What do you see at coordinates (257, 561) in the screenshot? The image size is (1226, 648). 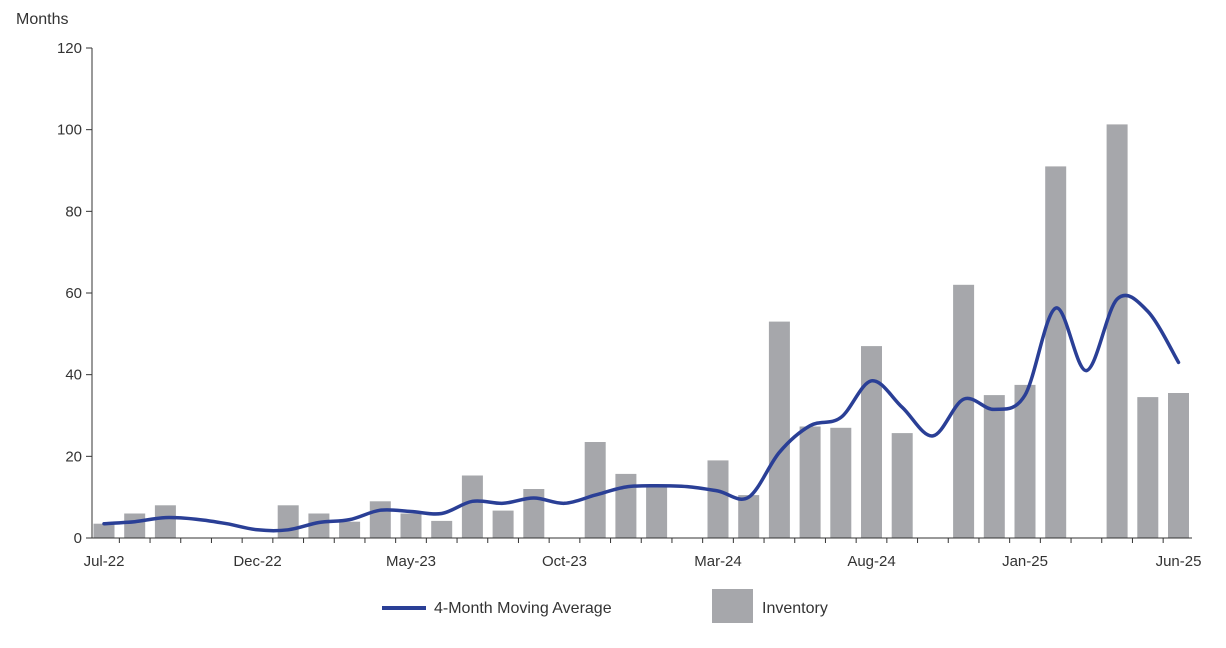 I see `x-tick-label: Dec-22` at bounding box center [257, 561].